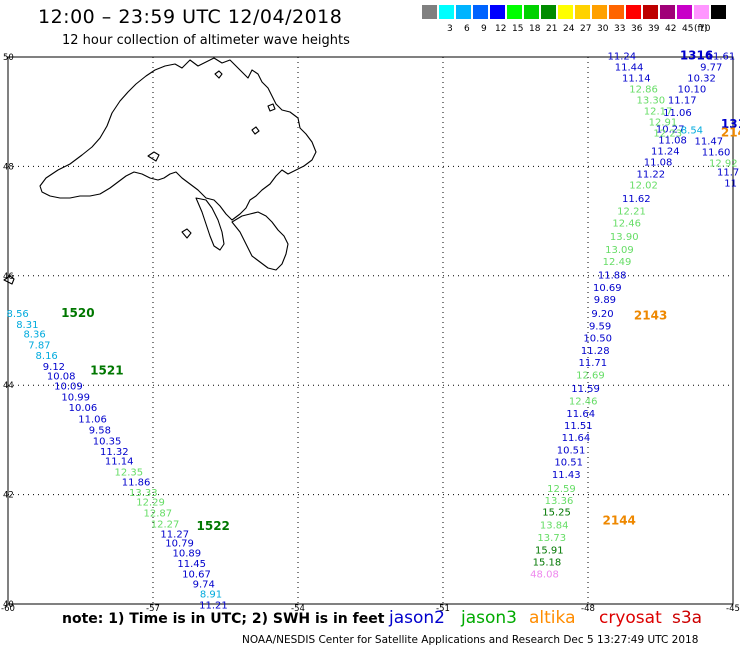 The width and height of the screenshot is (740, 650). I want to click on swh-value: 11.22, so click(651, 174).